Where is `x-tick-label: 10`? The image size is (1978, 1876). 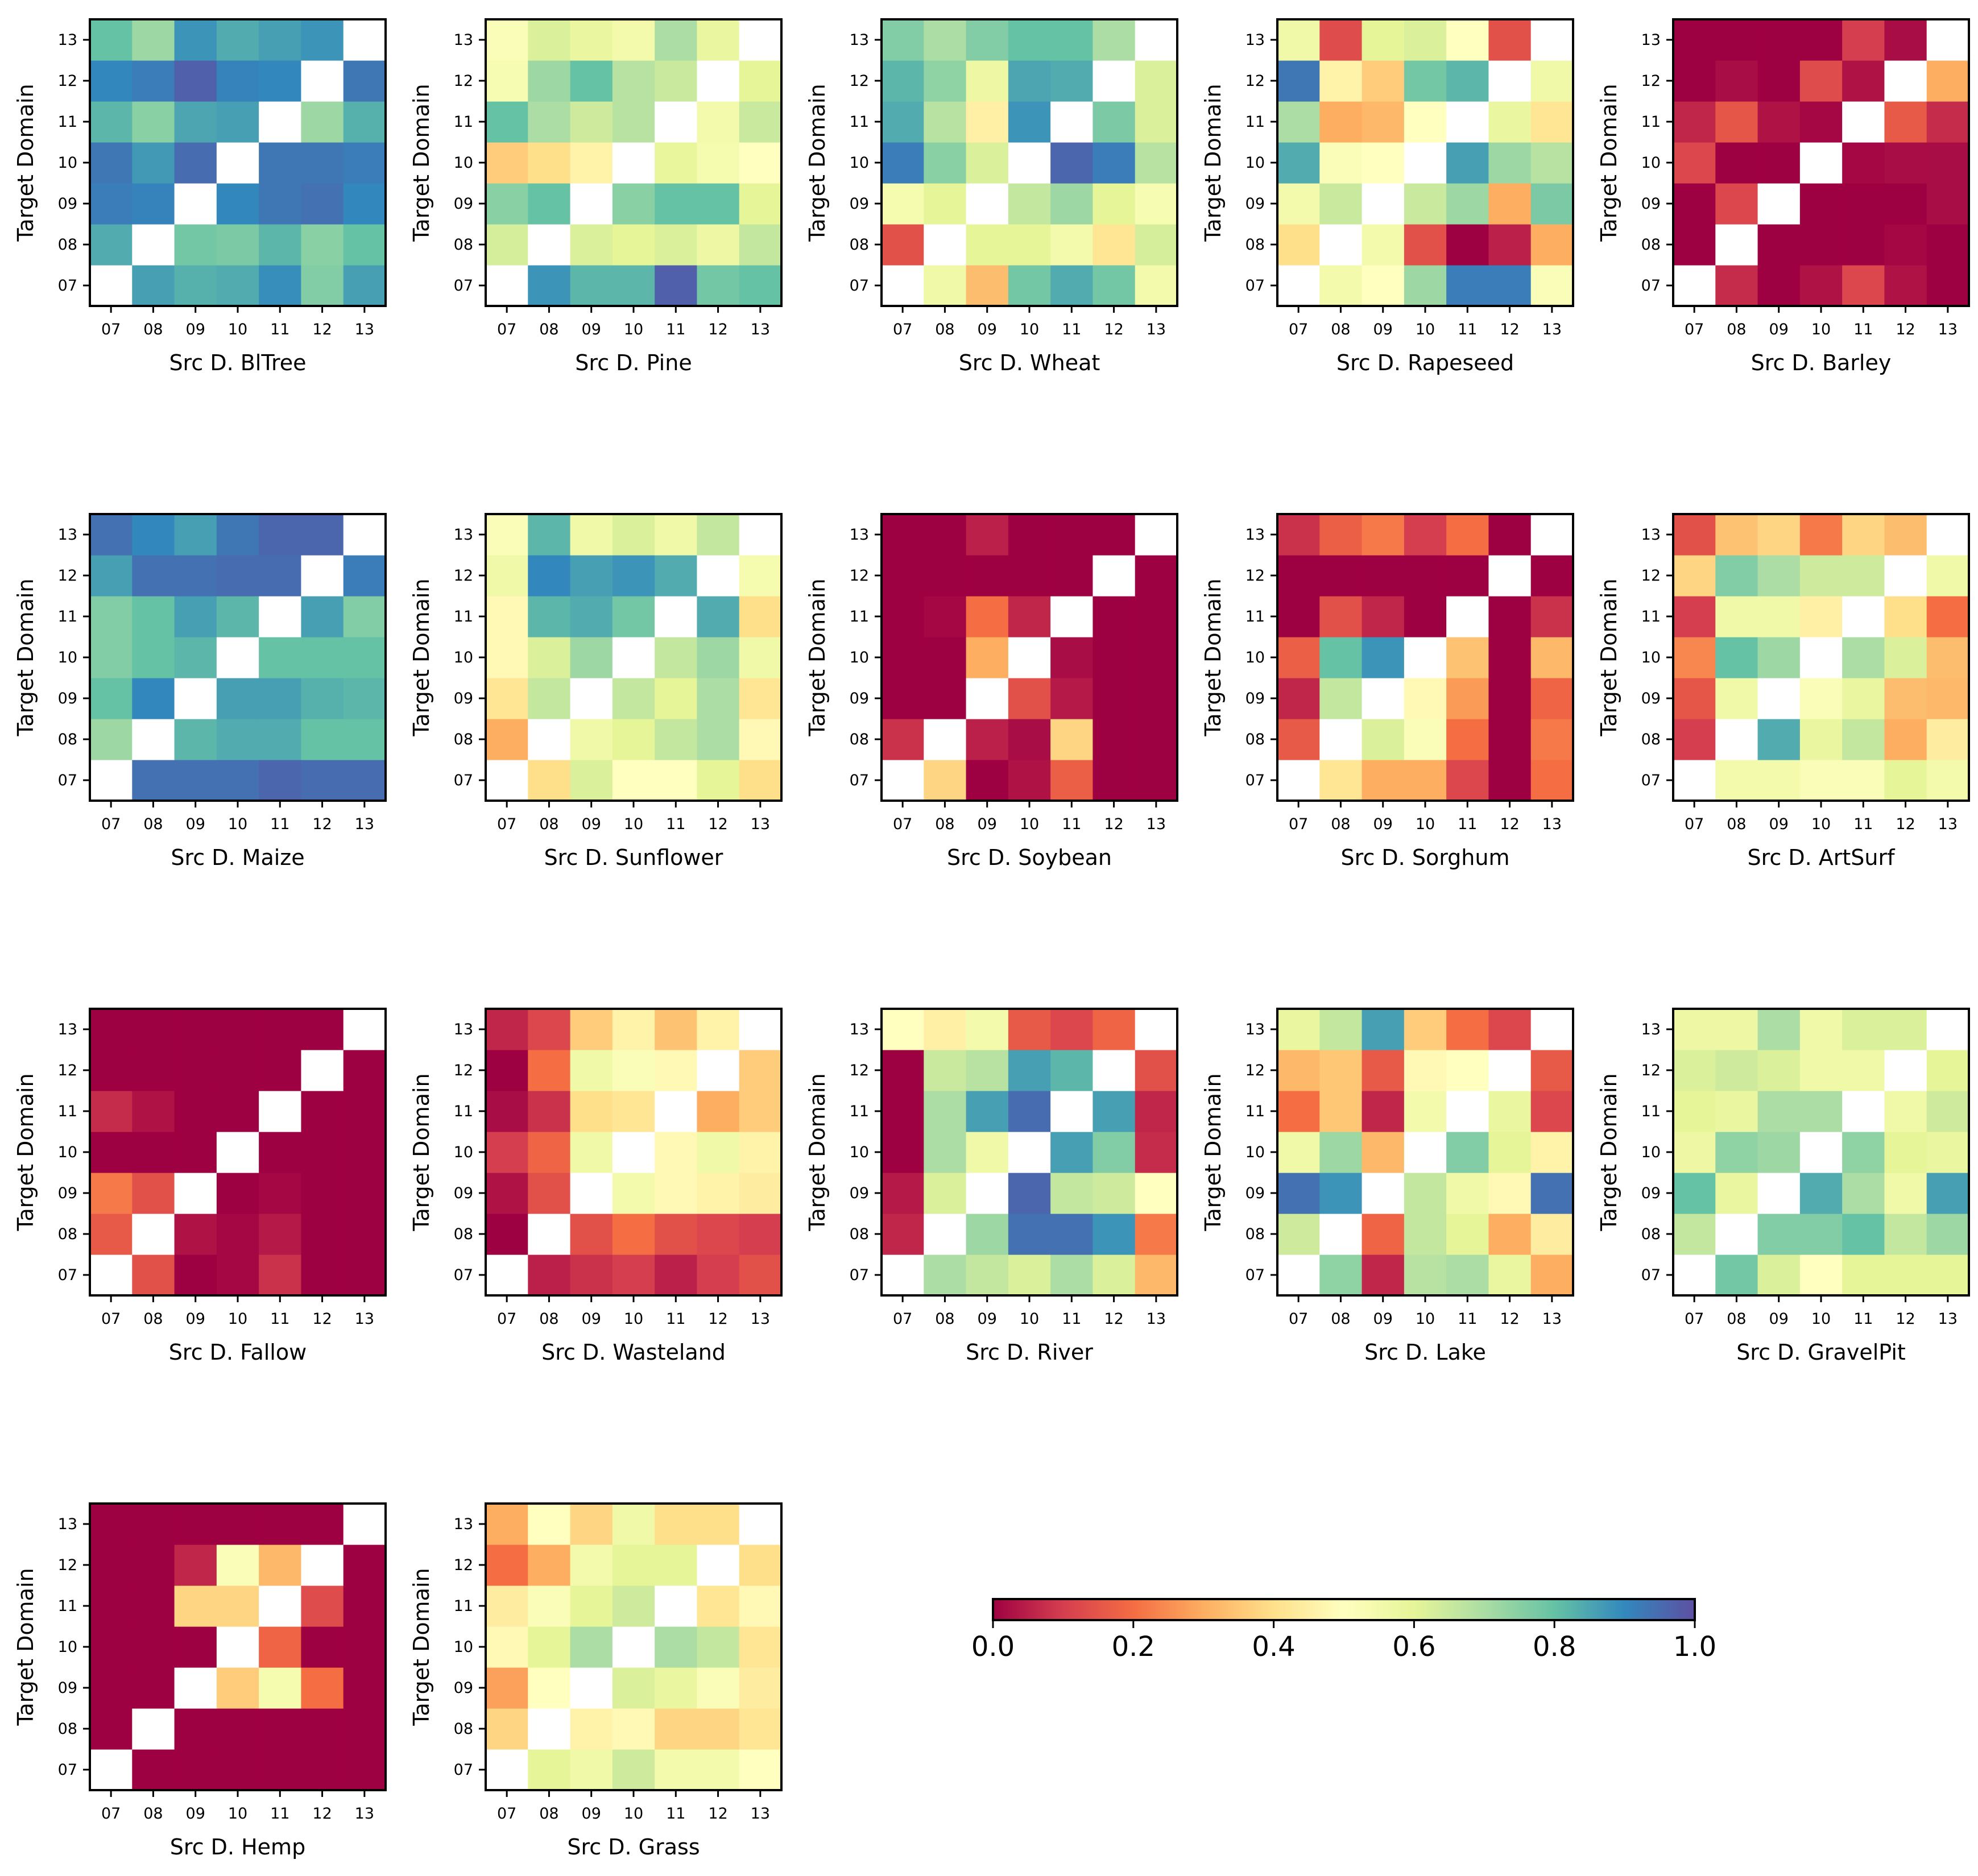 x-tick-label: 10 is located at coordinates (633, 1814).